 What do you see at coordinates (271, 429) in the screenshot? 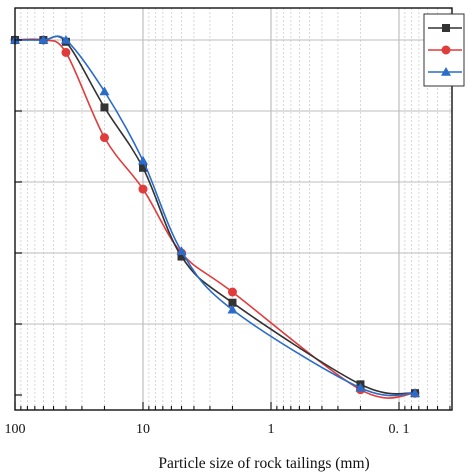
I see `x-tick-label: 1` at bounding box center [271, 429].